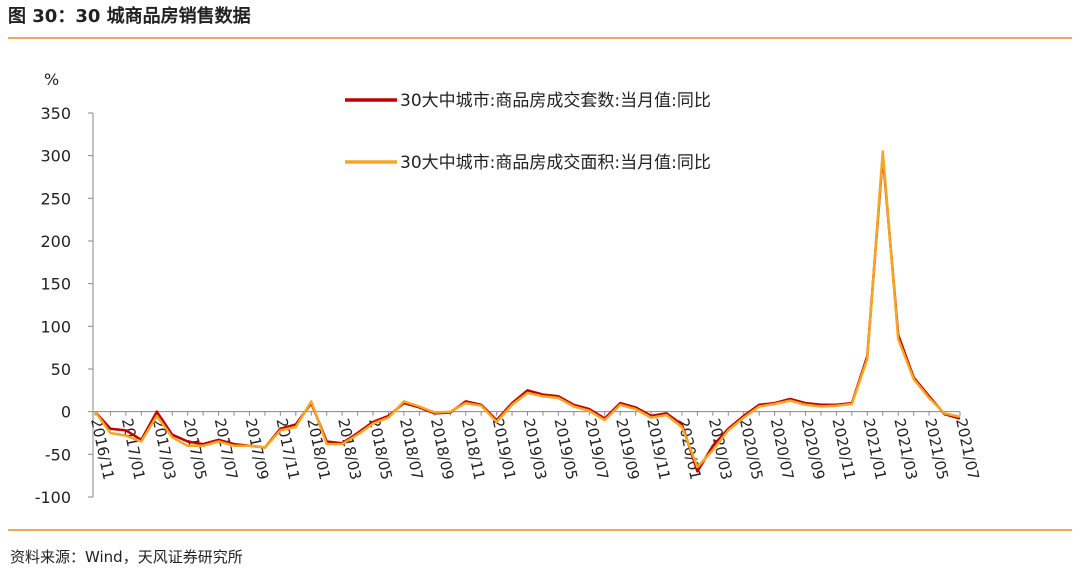 The image size is (1080, 577). I want to click on x-tick-label: 2020/07, so click(782, 449).